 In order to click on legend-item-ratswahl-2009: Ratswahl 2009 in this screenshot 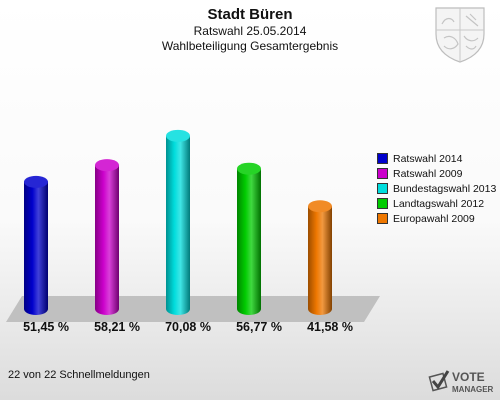, I will do `click(436, 173)`.